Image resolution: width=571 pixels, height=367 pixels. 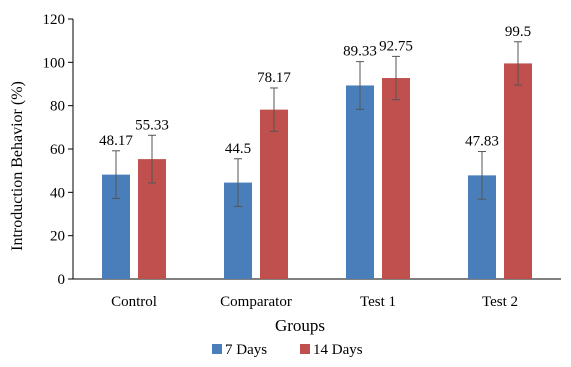 I want to click on data-label: 44.5, so click(x=238, y=149).